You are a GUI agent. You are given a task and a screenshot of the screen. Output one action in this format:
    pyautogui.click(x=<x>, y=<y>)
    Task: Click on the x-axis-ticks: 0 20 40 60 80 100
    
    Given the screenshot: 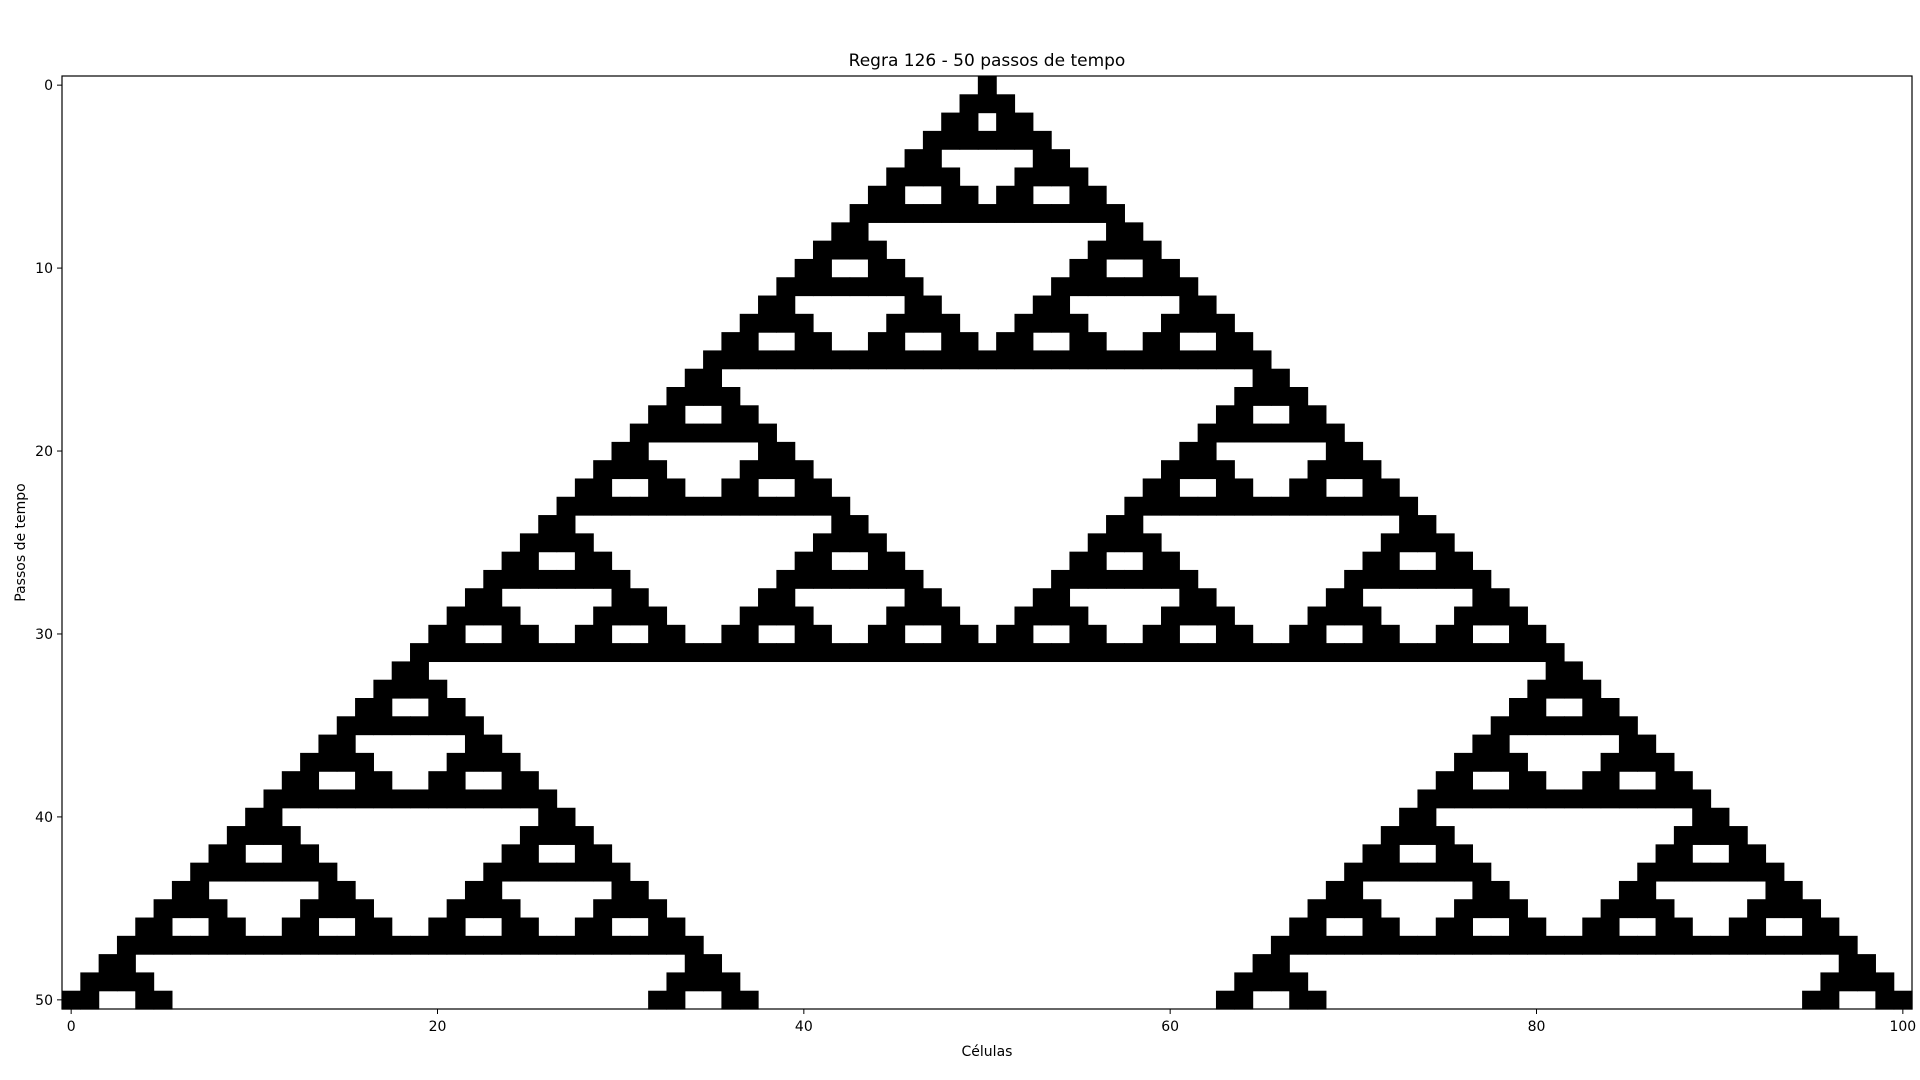 What is the action you would take?
    pyautogui.click(x=991, y=1022)
    